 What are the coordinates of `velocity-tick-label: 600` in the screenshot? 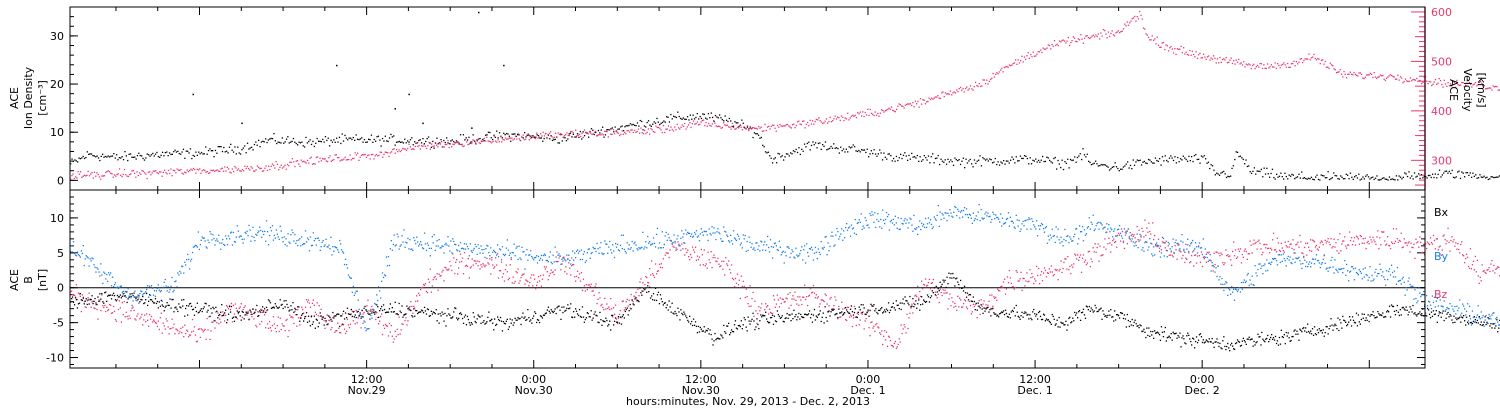 It's located at (1441, 12).